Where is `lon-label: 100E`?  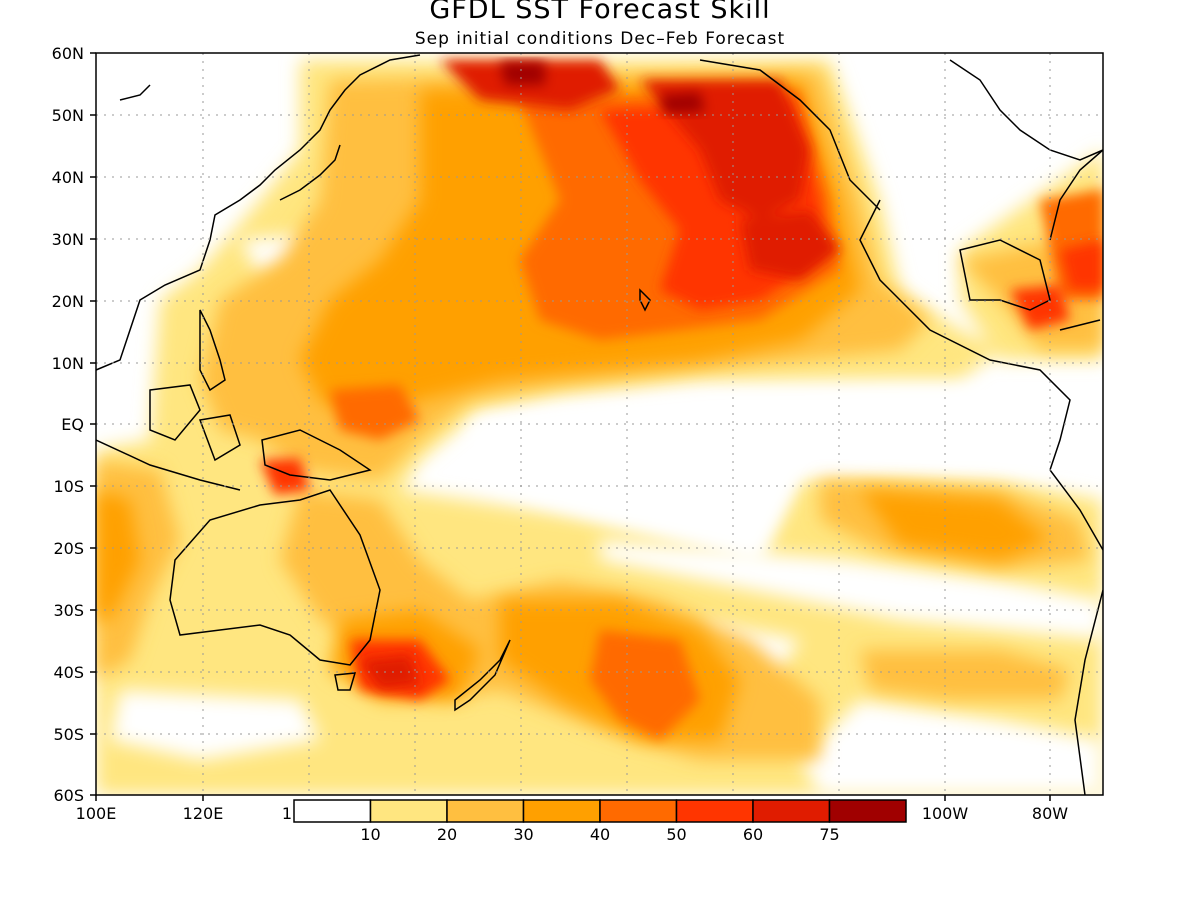 lon-label: 100E is located at coordinates (96, 813).